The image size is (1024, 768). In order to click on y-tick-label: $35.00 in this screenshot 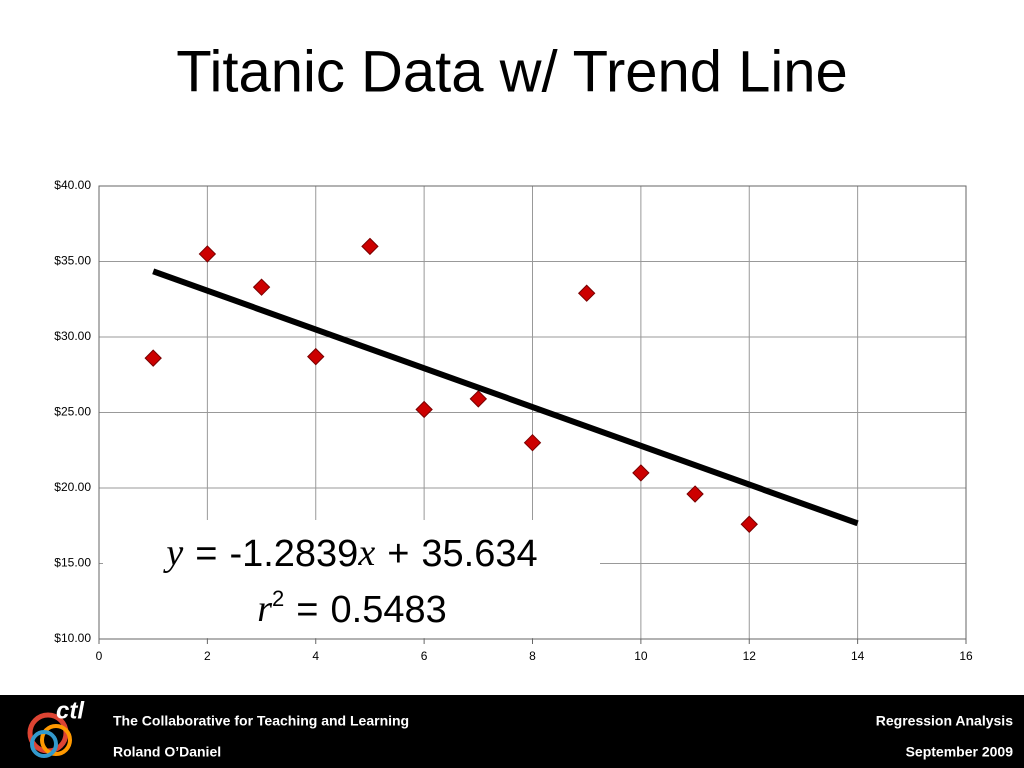, I will do `click(72, 261)`.